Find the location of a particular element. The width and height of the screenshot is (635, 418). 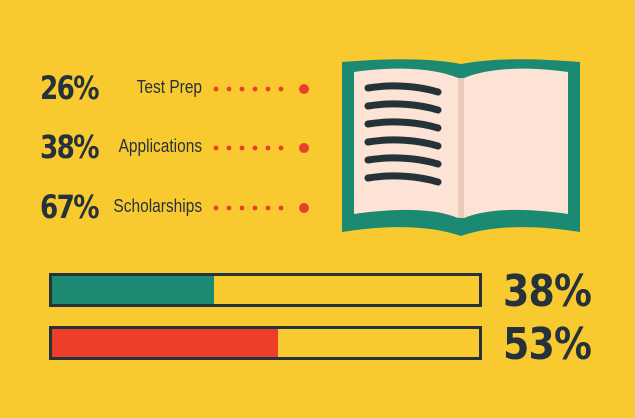

progress-percent-label: 38% is located at coordinates (547, 291).